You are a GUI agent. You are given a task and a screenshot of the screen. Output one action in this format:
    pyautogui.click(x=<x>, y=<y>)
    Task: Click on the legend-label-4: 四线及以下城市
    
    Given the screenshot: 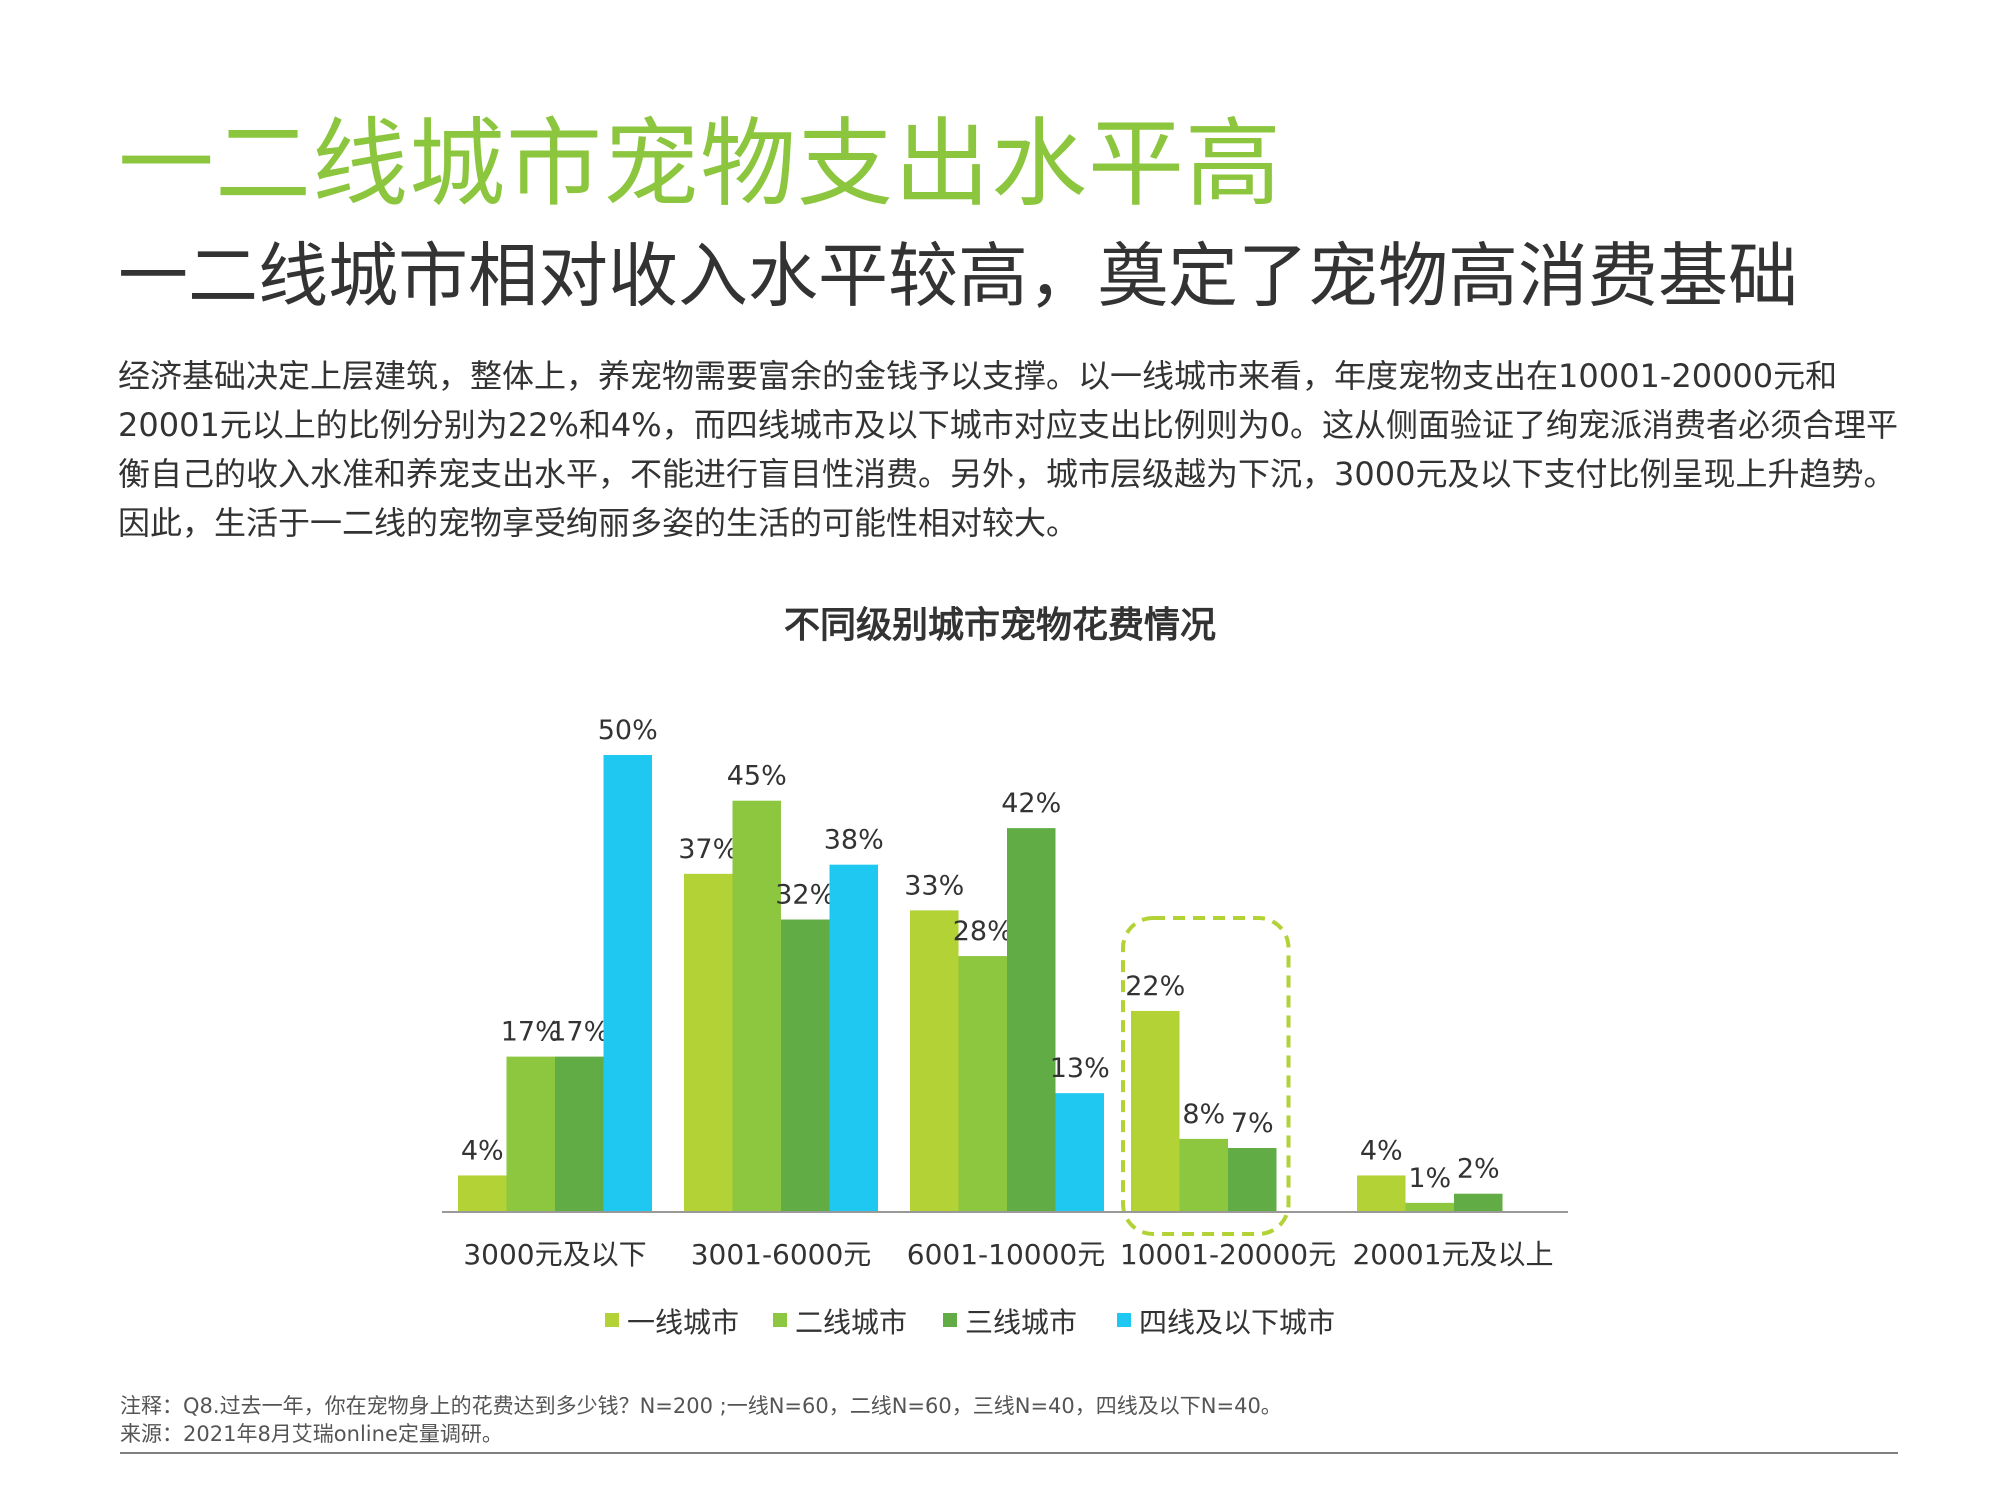 What is the action you would take?
    pyautogui.click(x=1237, y=1322)
    